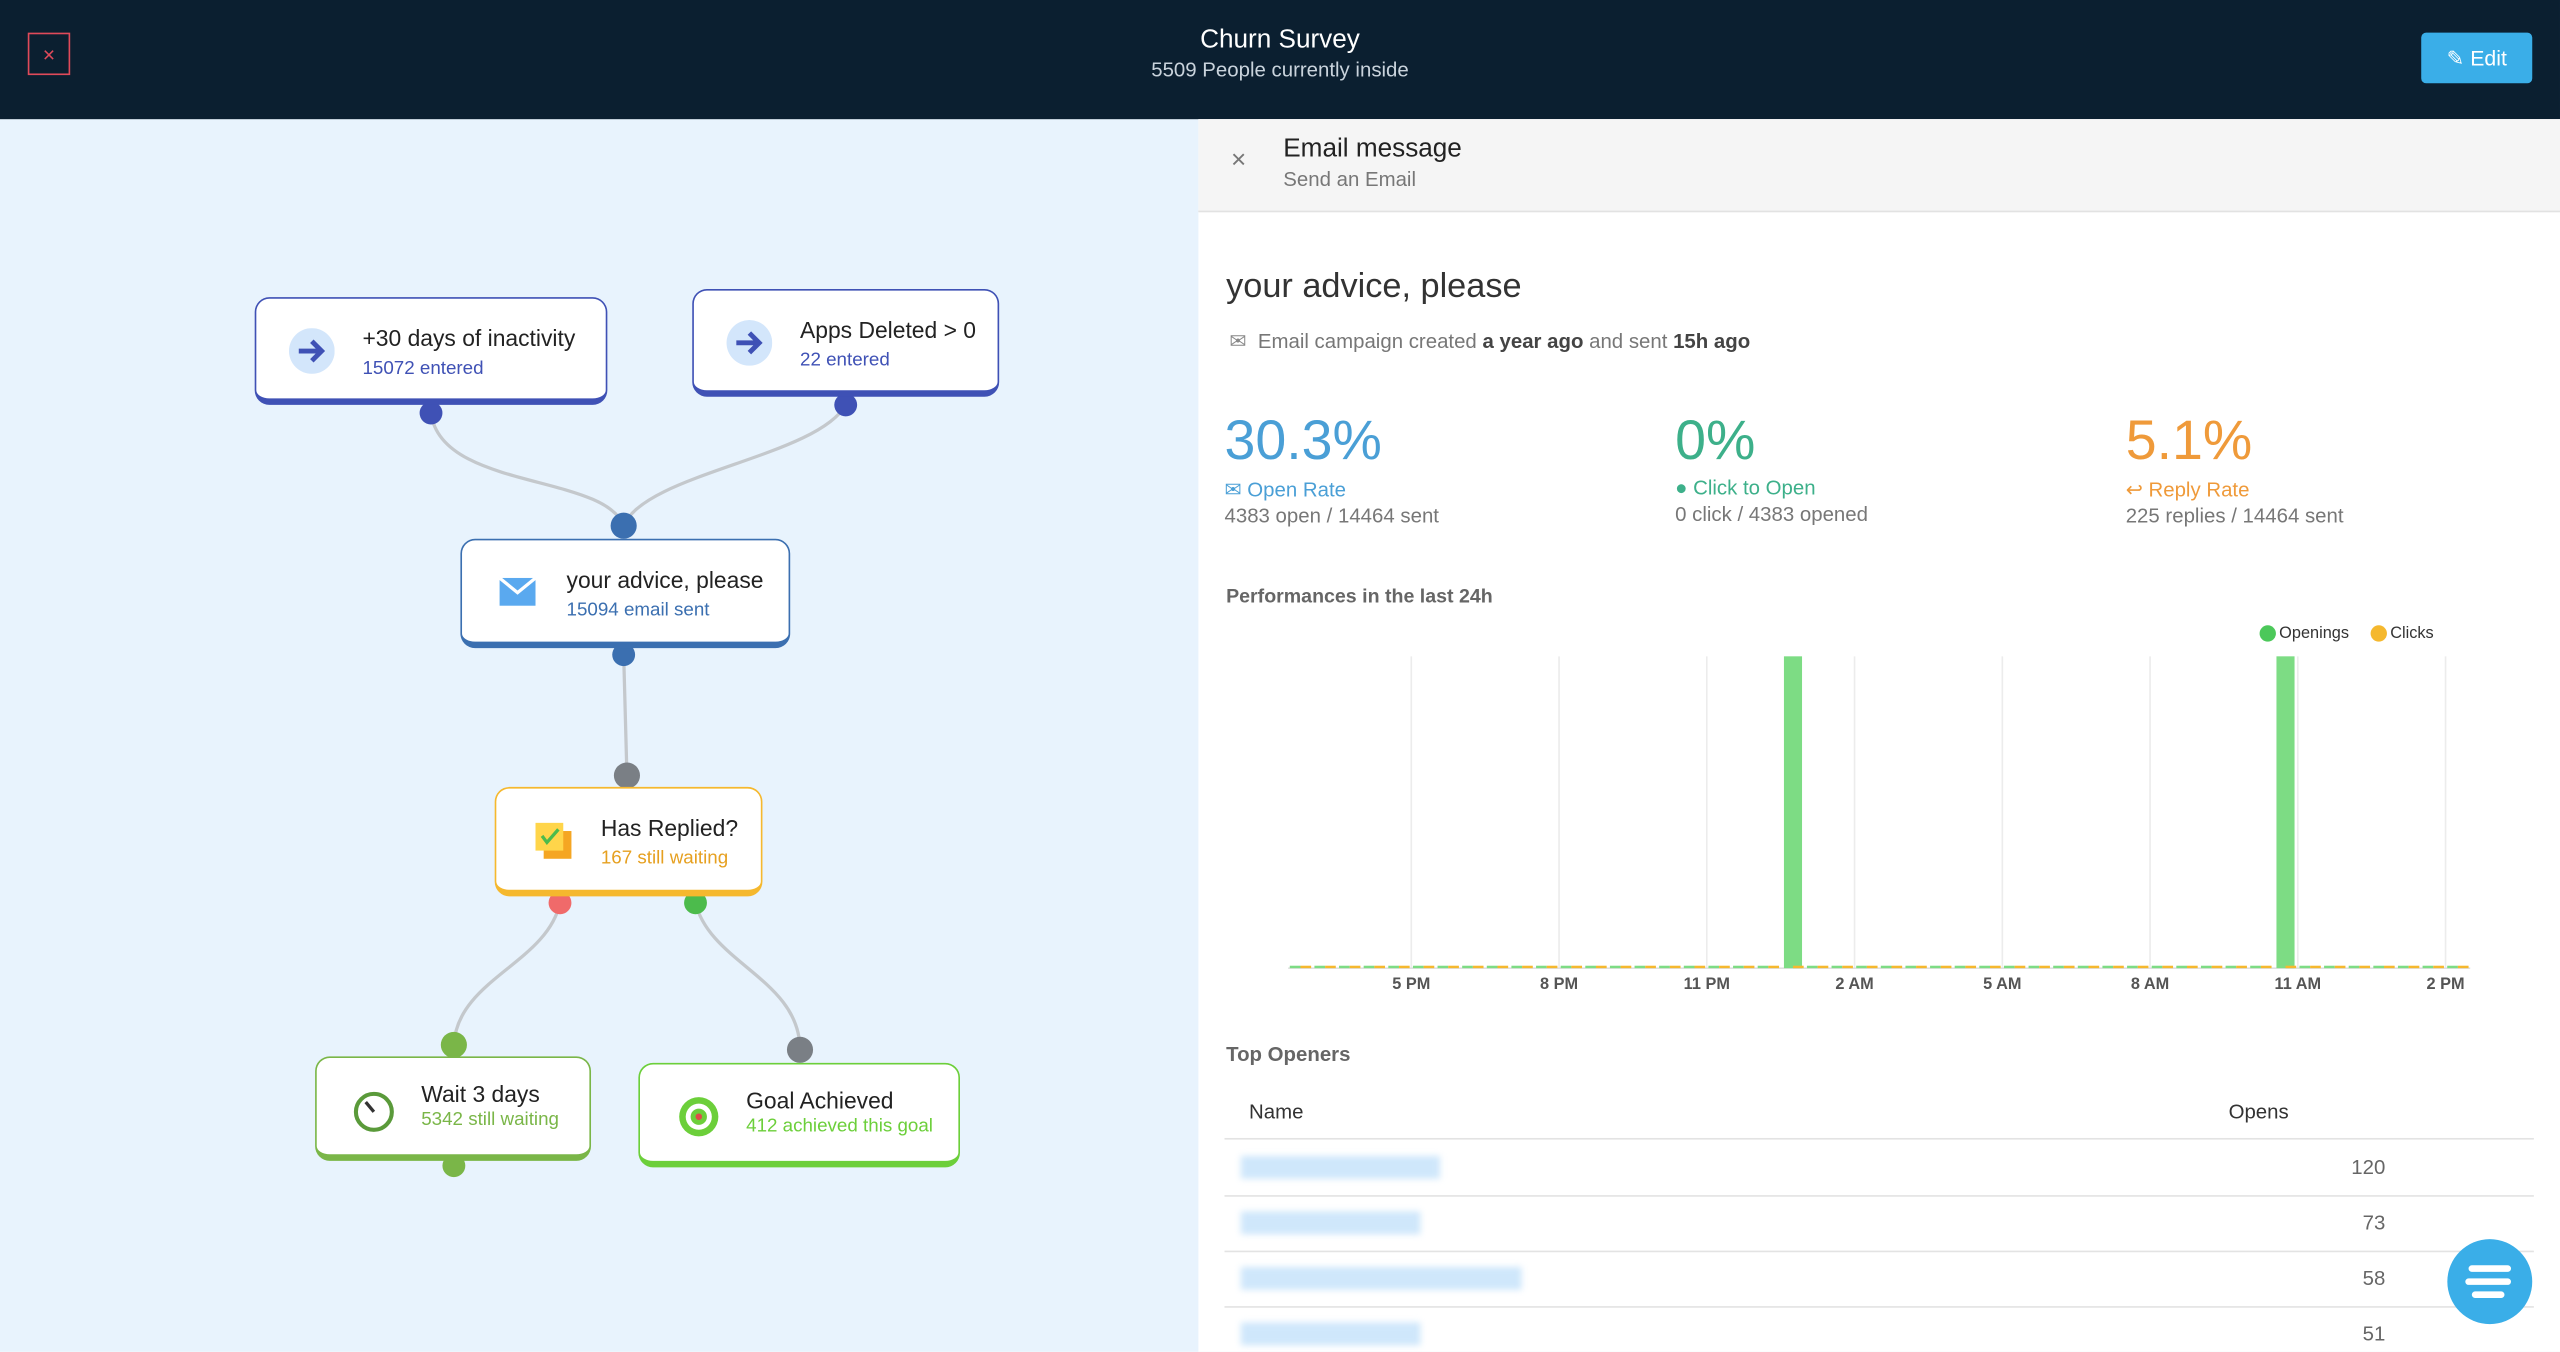  I want to click on flow-node: your advice, please 15094 email sent, so click(625, 593).